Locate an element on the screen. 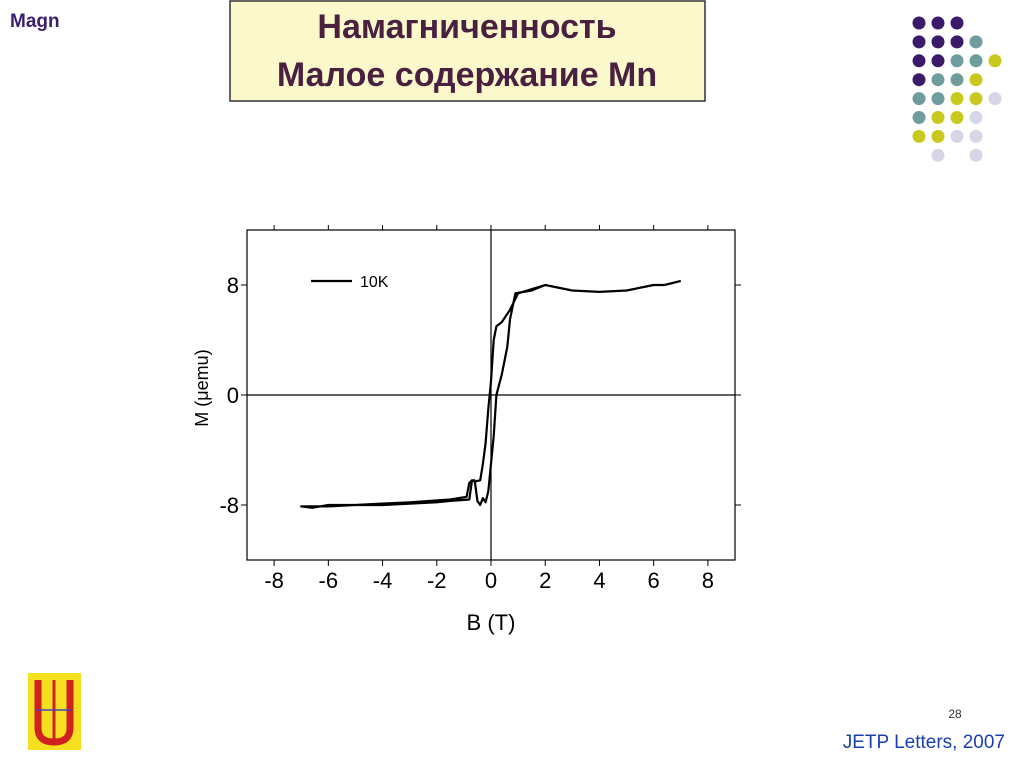  title: Малое содержание Mn is located at coordinates (467, 75).